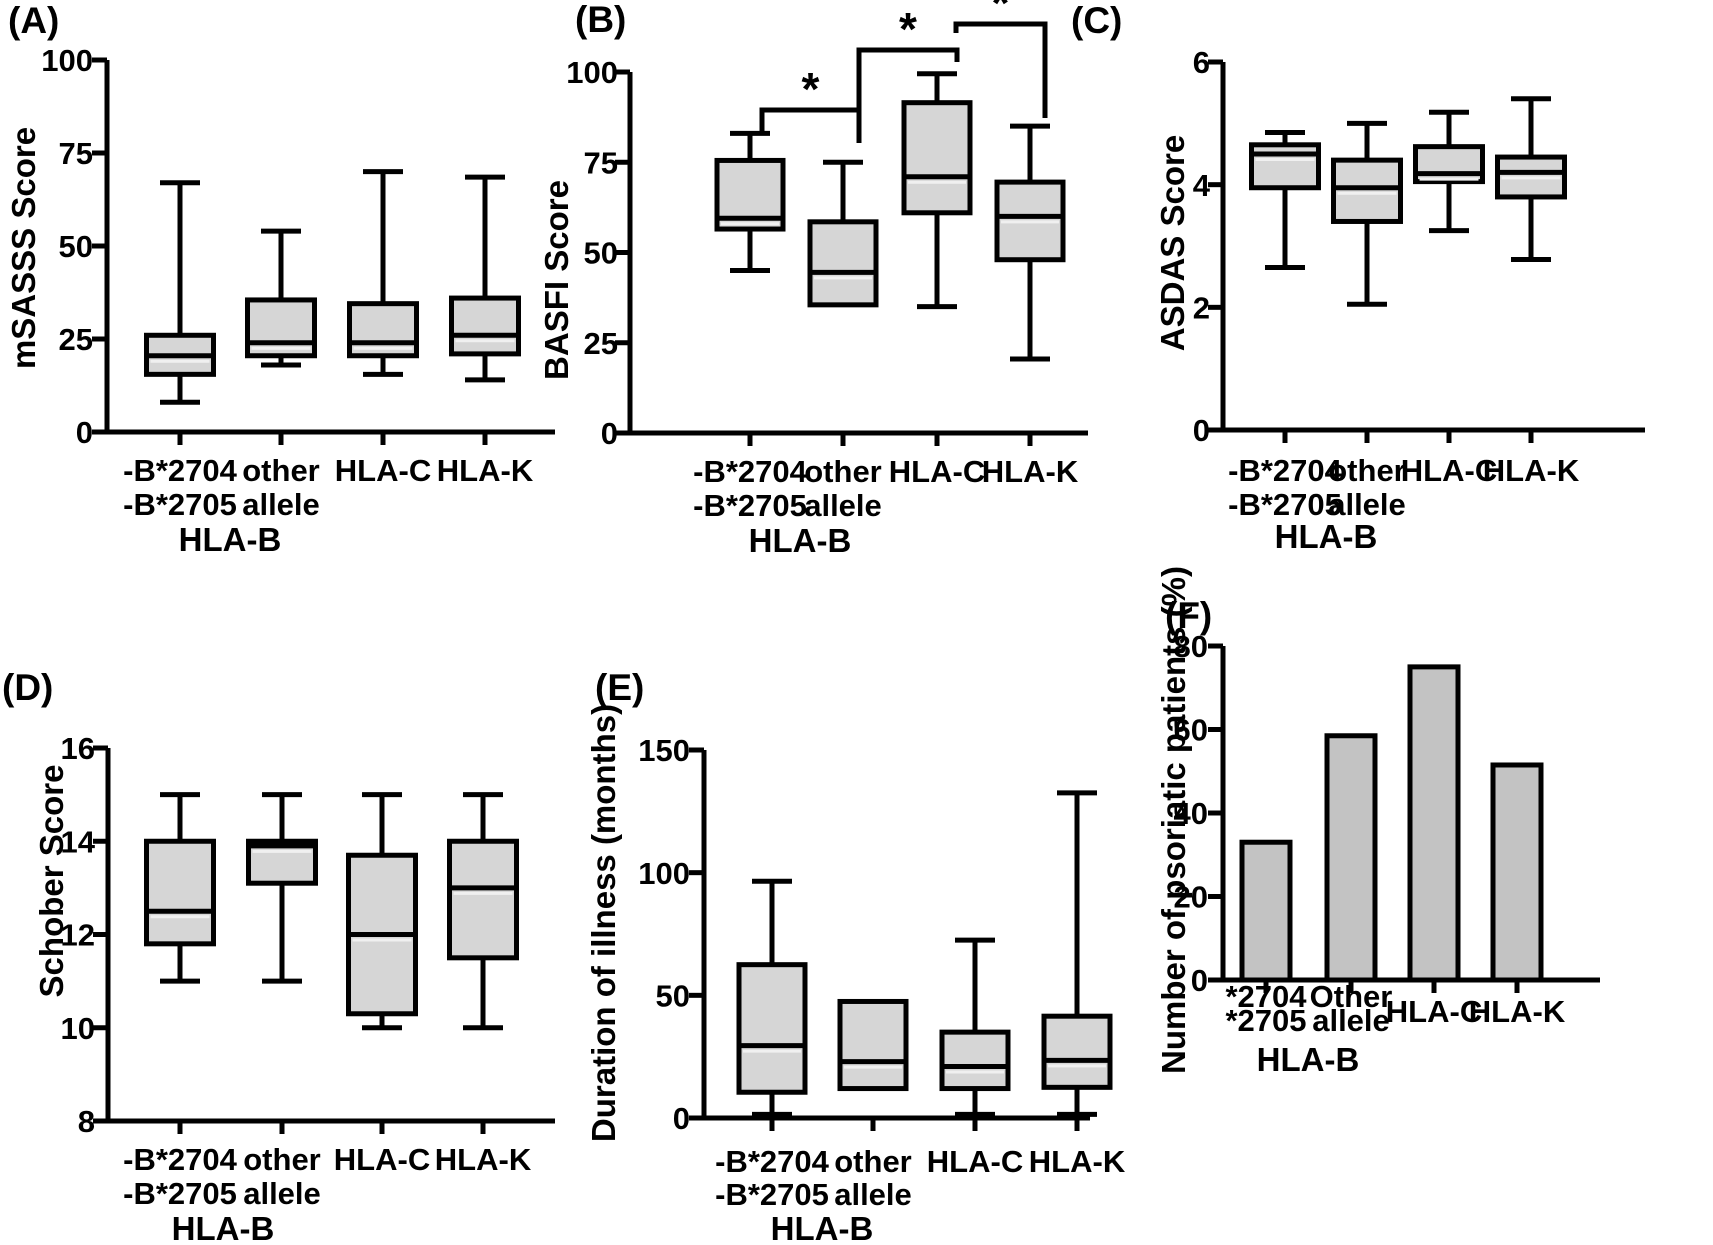  Describe the element at coordinates (664, 750) in the screenshot. I see `y-tick-label: 150` at that location.